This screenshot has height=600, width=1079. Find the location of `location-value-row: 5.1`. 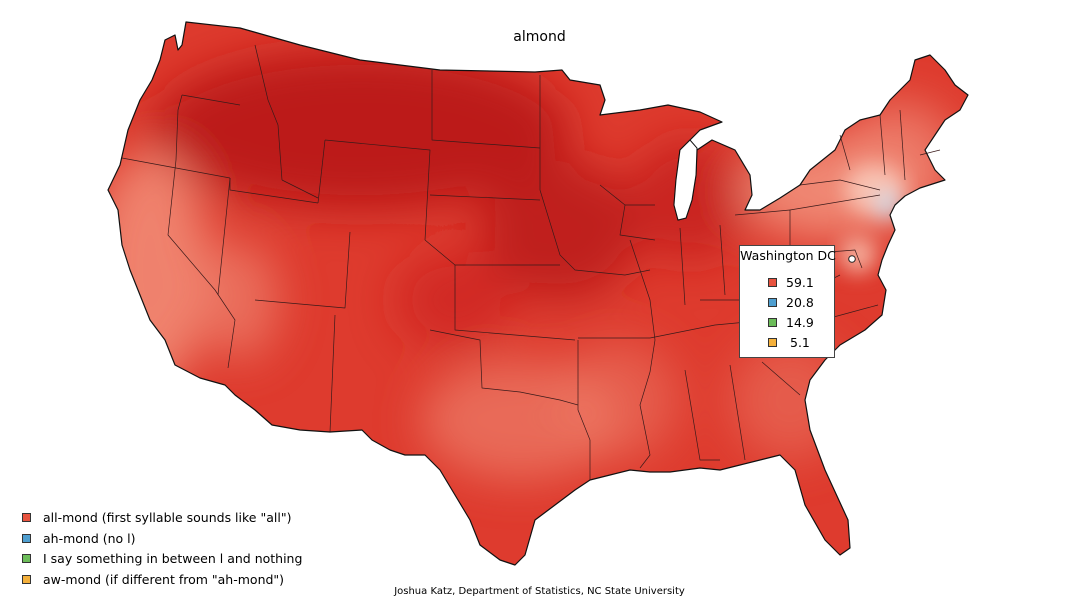

location-value-row: 5.1 is located at coordinates (789, 343).